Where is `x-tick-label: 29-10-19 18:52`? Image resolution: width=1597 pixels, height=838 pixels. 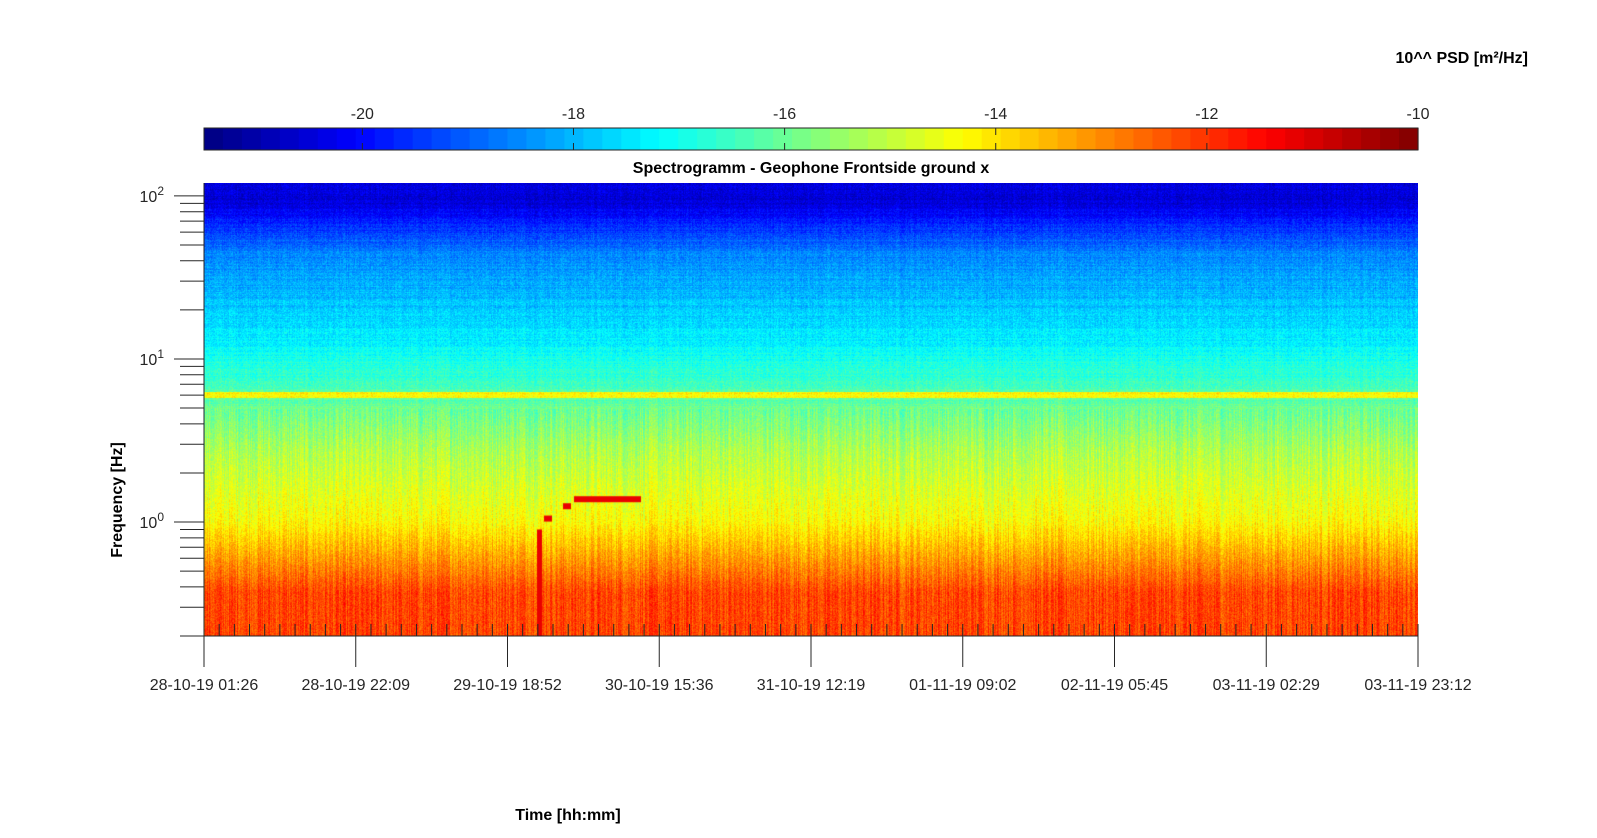 x-tick-label: 29-10-19 18:52 is located at coordinates (507, 685).